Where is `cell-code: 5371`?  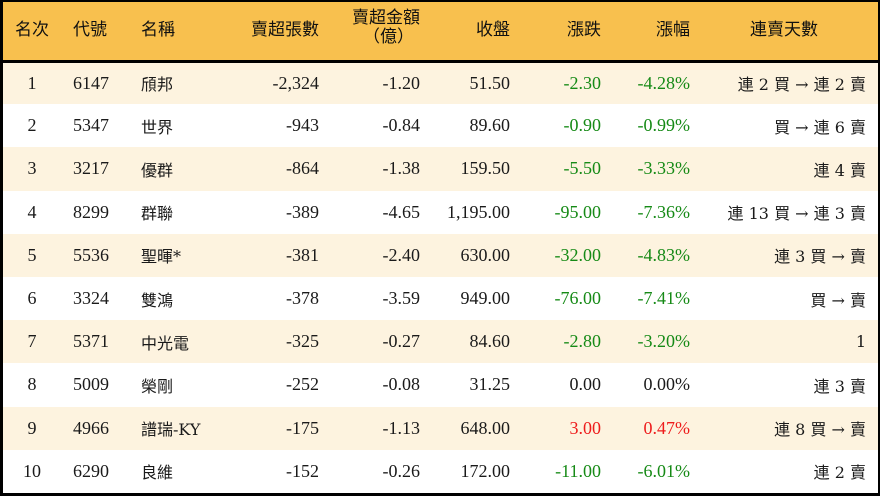
cell-code: 5371 is located at coordinates (91, 341).